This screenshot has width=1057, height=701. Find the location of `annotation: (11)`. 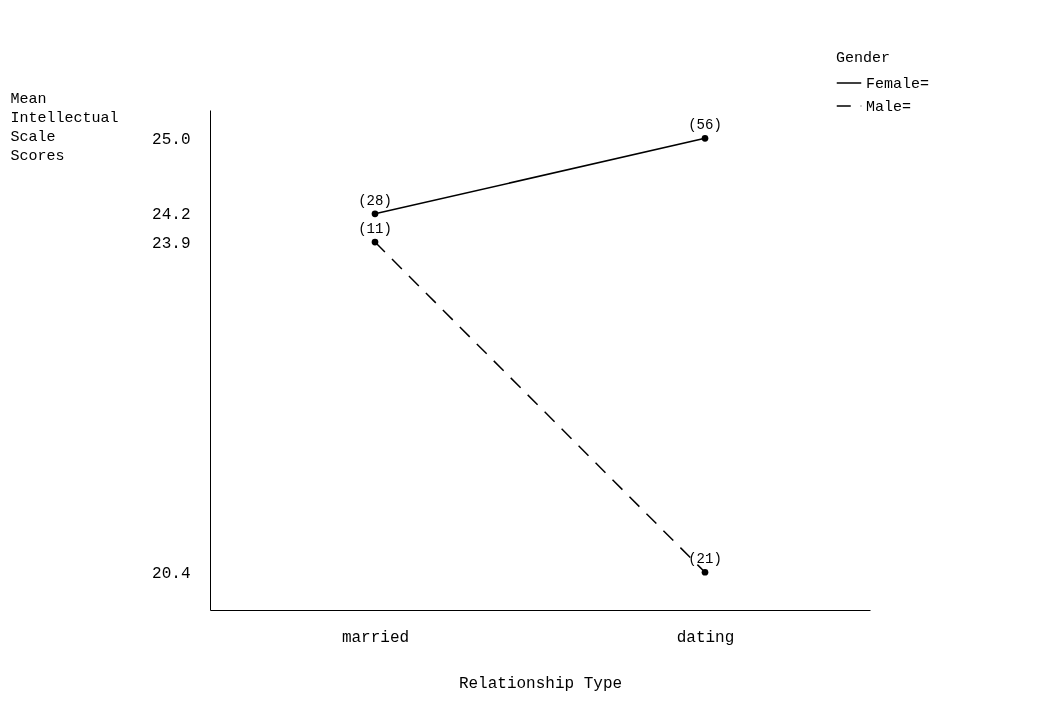

annotation: (11) is located at coordinates (375, 229).